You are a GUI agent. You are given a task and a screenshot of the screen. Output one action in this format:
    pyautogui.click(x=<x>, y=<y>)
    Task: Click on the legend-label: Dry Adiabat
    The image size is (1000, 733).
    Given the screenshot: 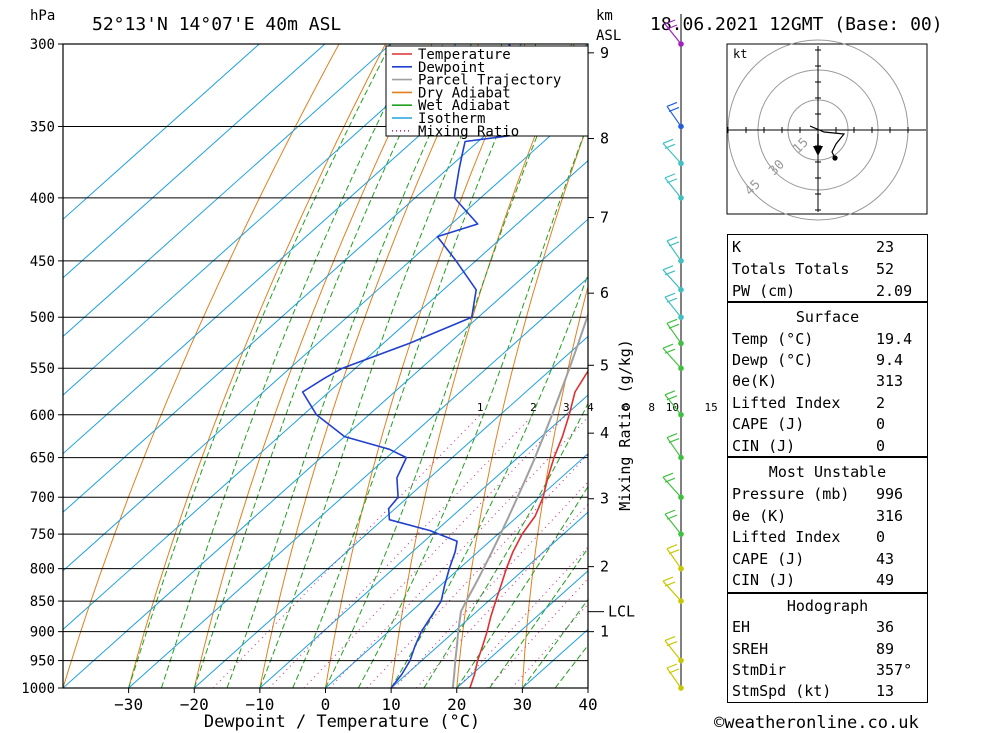 What is the action you would take?
    pyautogui.click(x=464, y=93)
    